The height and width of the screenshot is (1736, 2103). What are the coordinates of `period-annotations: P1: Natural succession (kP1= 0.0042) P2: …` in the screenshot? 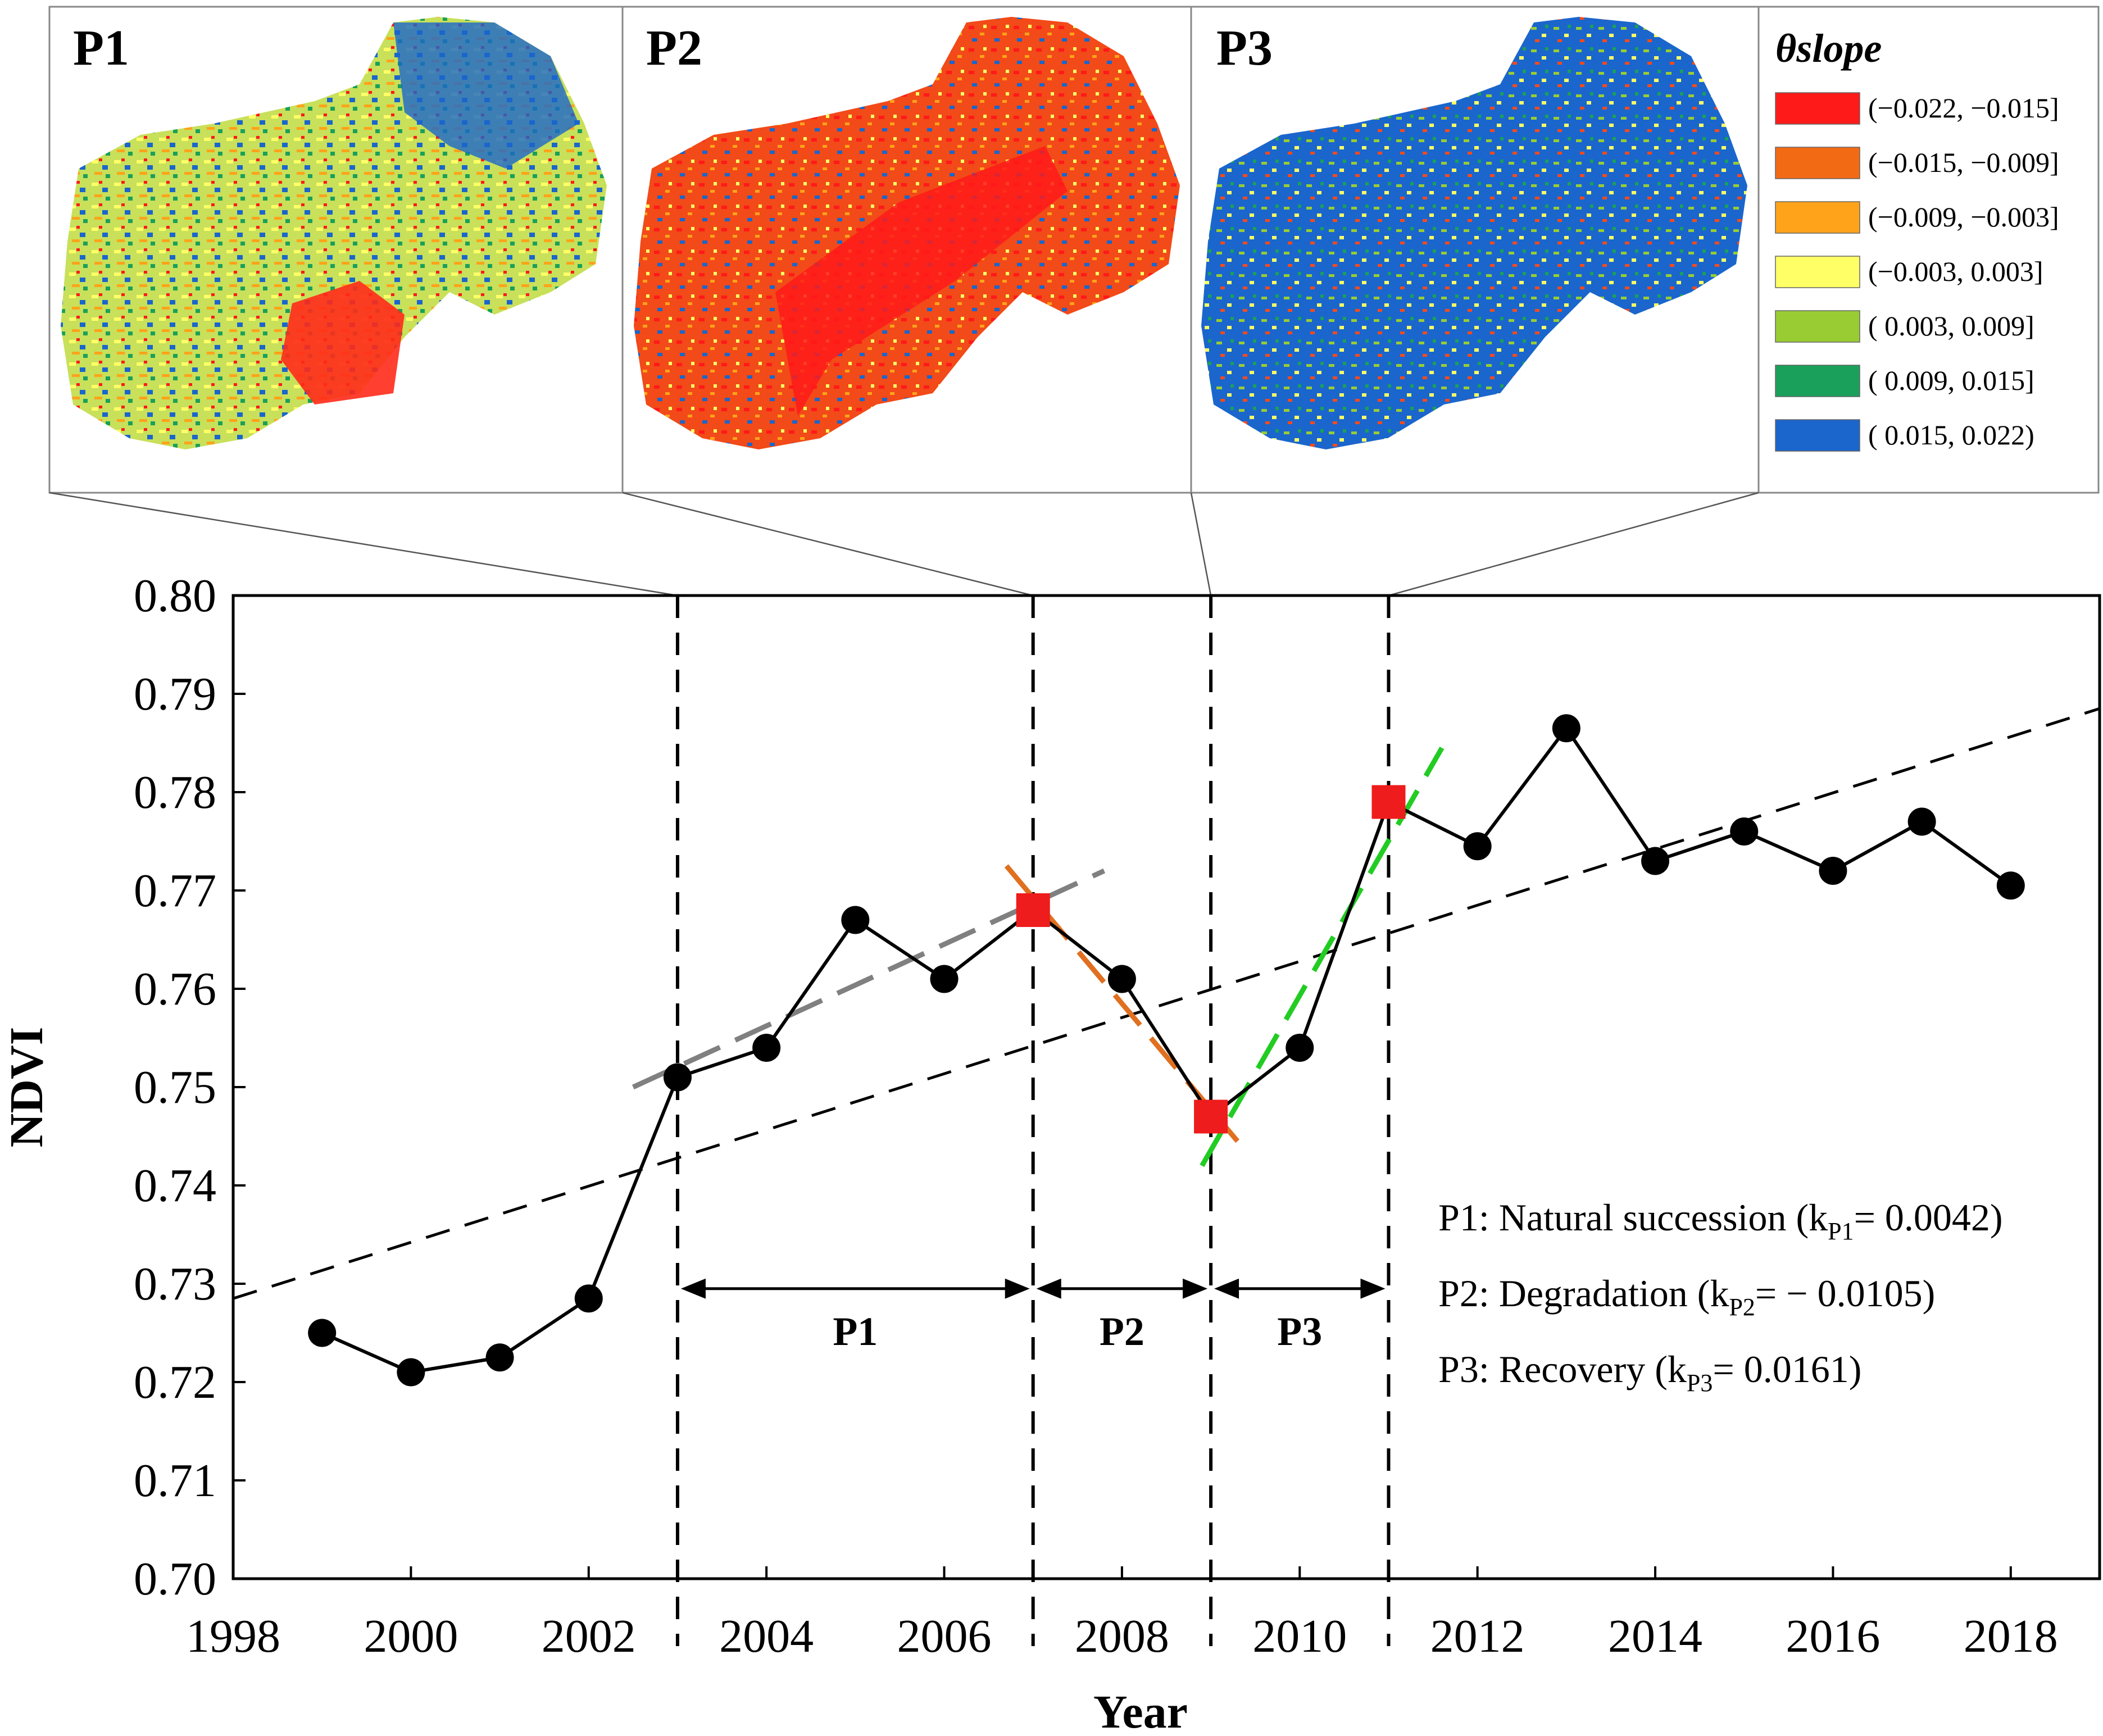 It's located at (1720, 1296).